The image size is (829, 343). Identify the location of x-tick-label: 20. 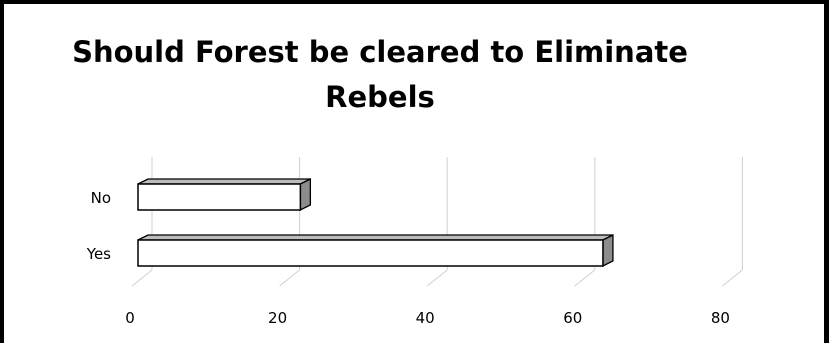
(277, 318).